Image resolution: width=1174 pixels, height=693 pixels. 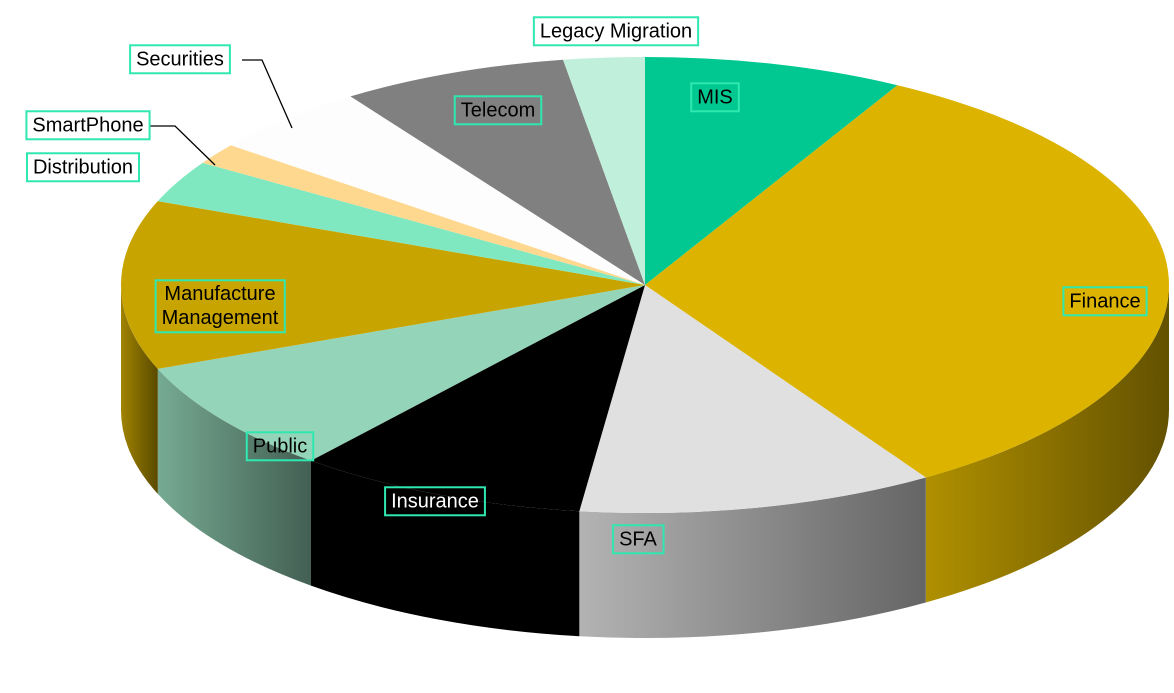 I want to click on slice-label: Legacy Migration, so click(x=616, y=31).